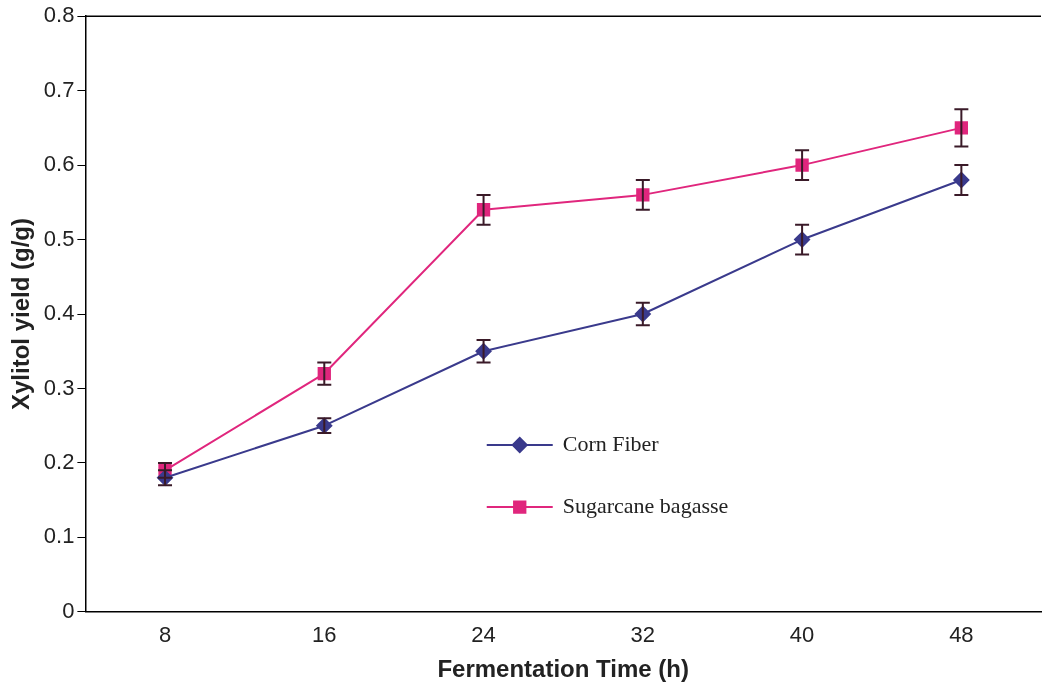 The width and height of the screenshot is (1051, 693). What do you see at coordinates (611, 443) in the screenshot?
I see `legend-label: Corn Fiber` at bounding box center [611, 443].